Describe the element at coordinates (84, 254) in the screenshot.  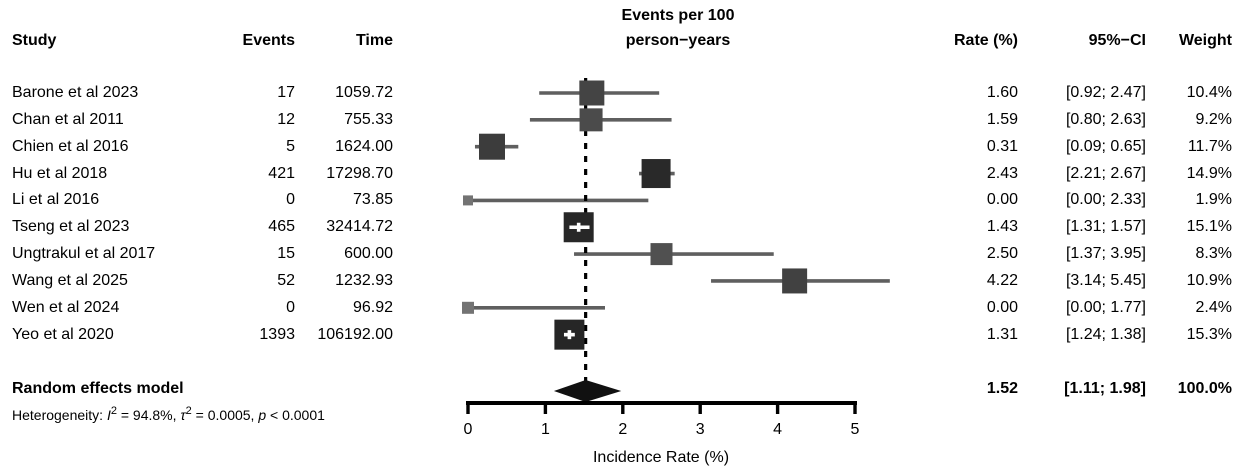
I see `study-name: Ungtrakul et al 2017` at that location.